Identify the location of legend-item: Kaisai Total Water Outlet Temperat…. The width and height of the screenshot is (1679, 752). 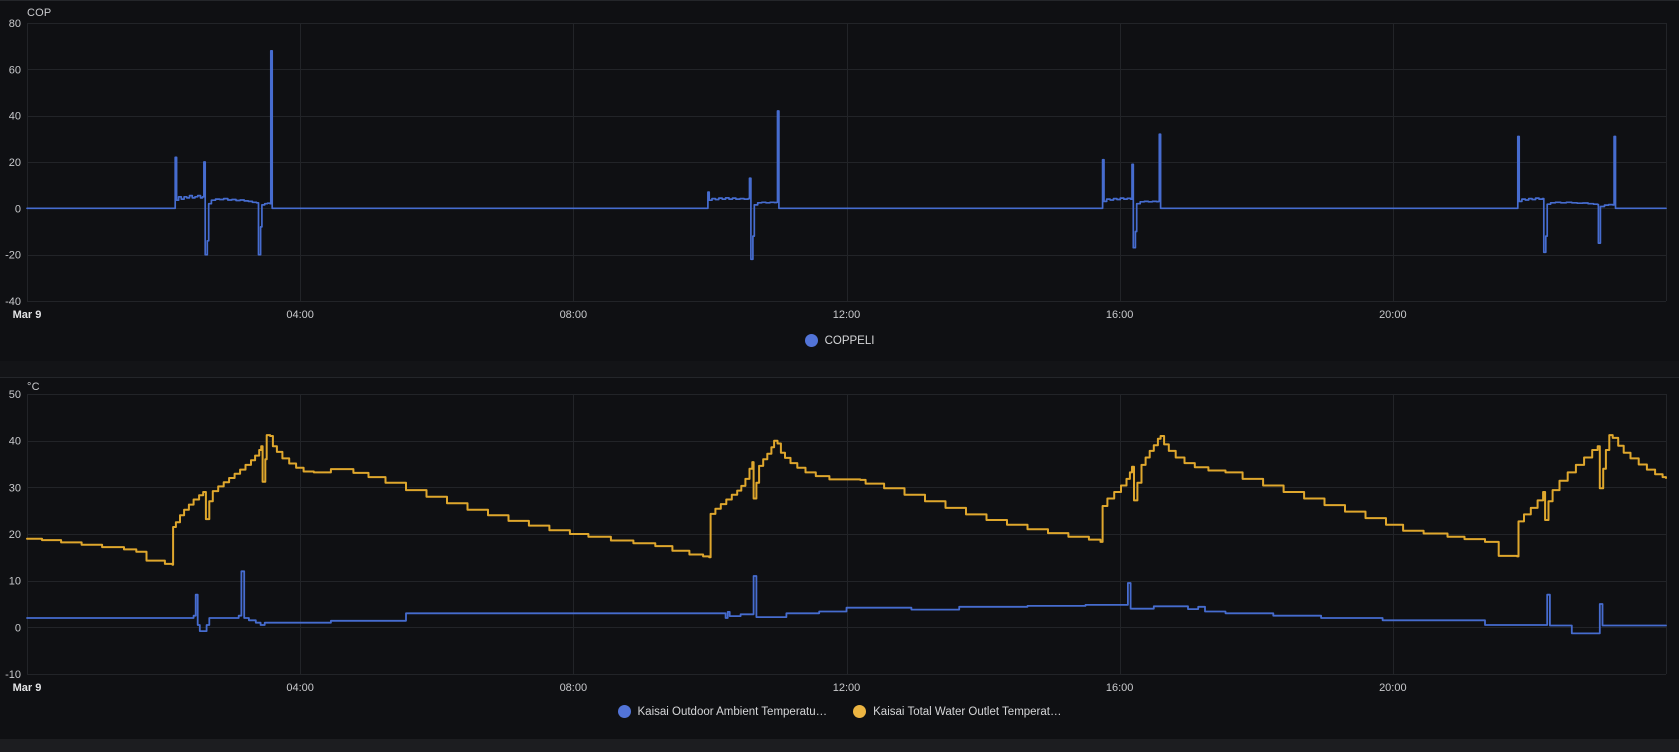
(957, 711).